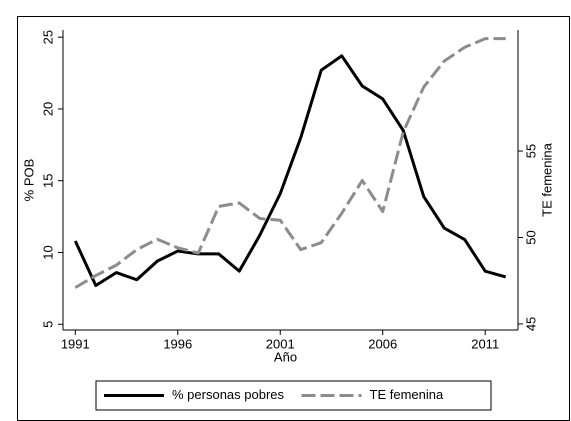 The height and width of the screenshot is (421, 571). Describe the element at coordinates (47, 324) in the screenshot. I see `y-tick-label: 5` at that location.